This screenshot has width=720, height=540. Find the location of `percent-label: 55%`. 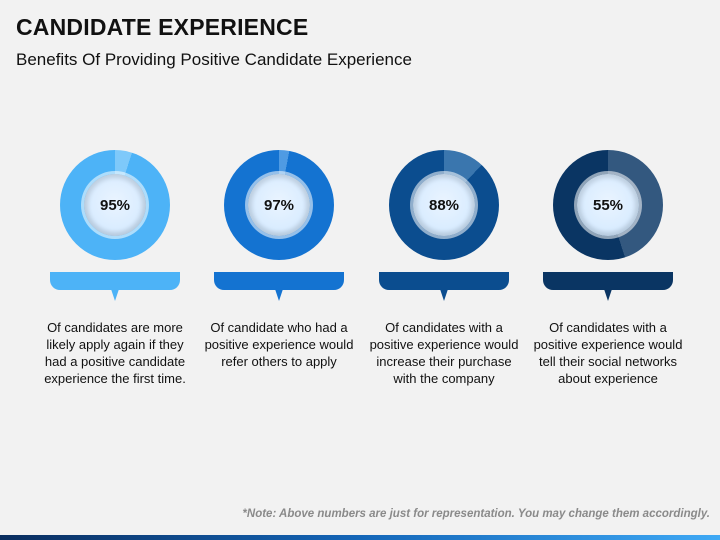

percent-label: 55% is located at coordinates (608, 205).